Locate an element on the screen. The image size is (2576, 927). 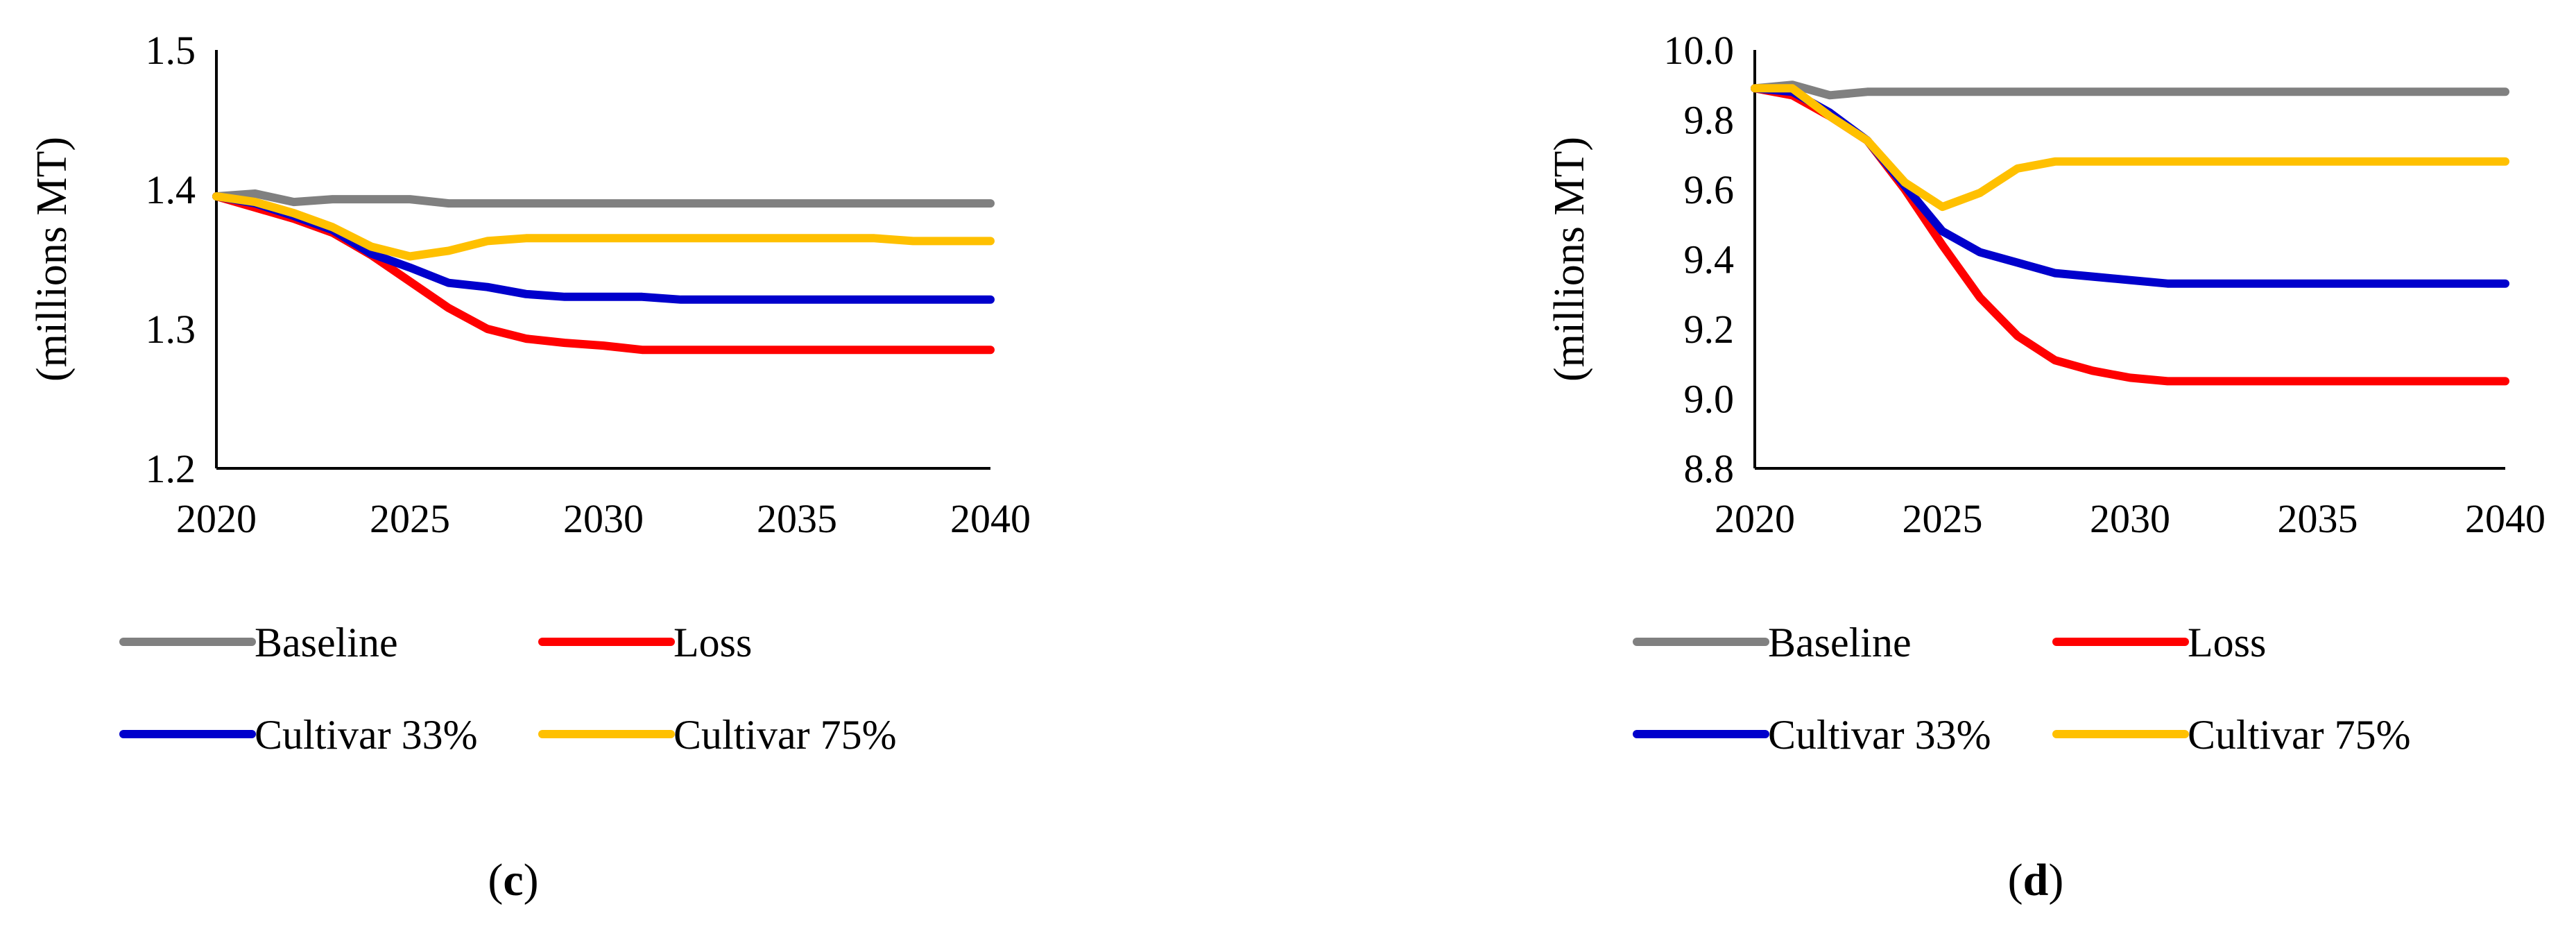
y-tick-label: 1.2 is located at coordinates (171, 468).